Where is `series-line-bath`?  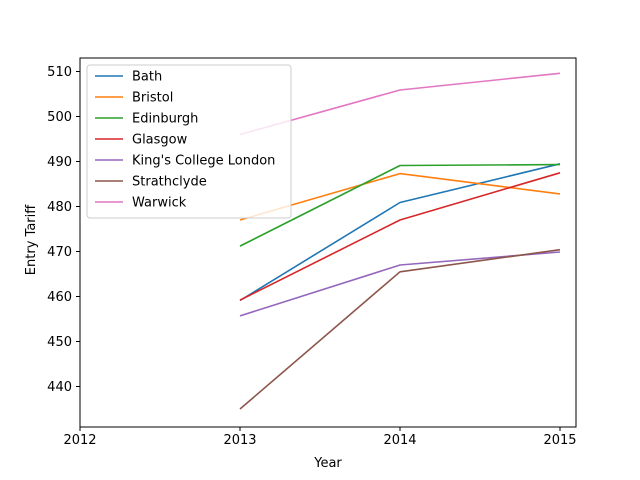
series-line-bath is located at coordinates (400, 232).